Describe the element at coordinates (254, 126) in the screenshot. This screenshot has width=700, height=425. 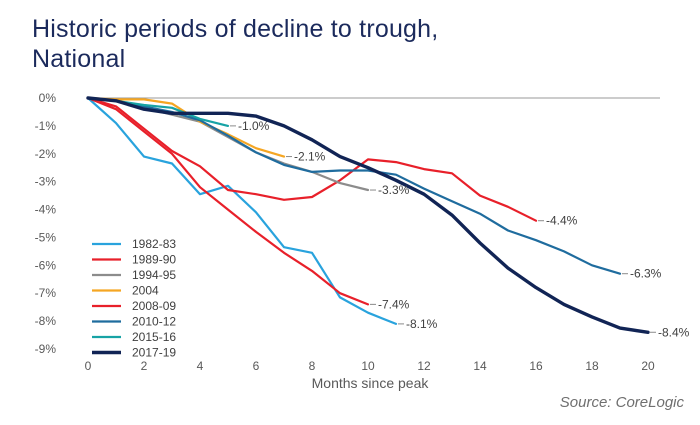
I see `end-label-2015-16: -1.0%` at that location.